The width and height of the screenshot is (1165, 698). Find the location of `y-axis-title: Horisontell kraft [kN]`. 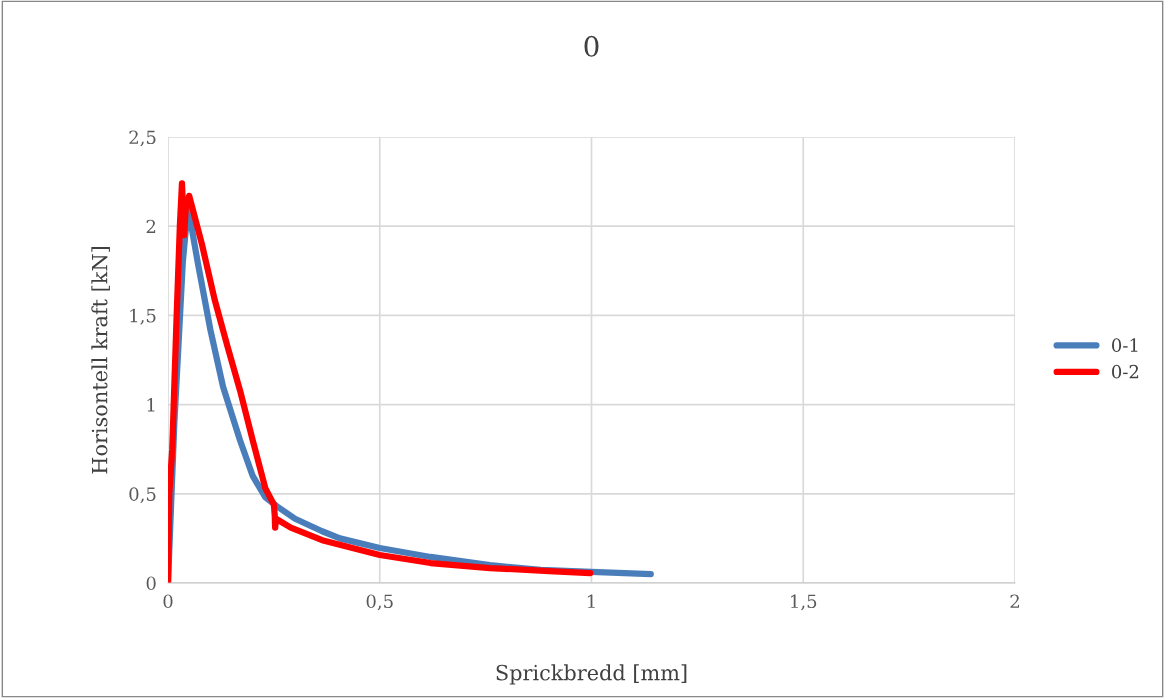

y-axis-title: Horisontell kraft [kN] is located at coordinates (100, 360).